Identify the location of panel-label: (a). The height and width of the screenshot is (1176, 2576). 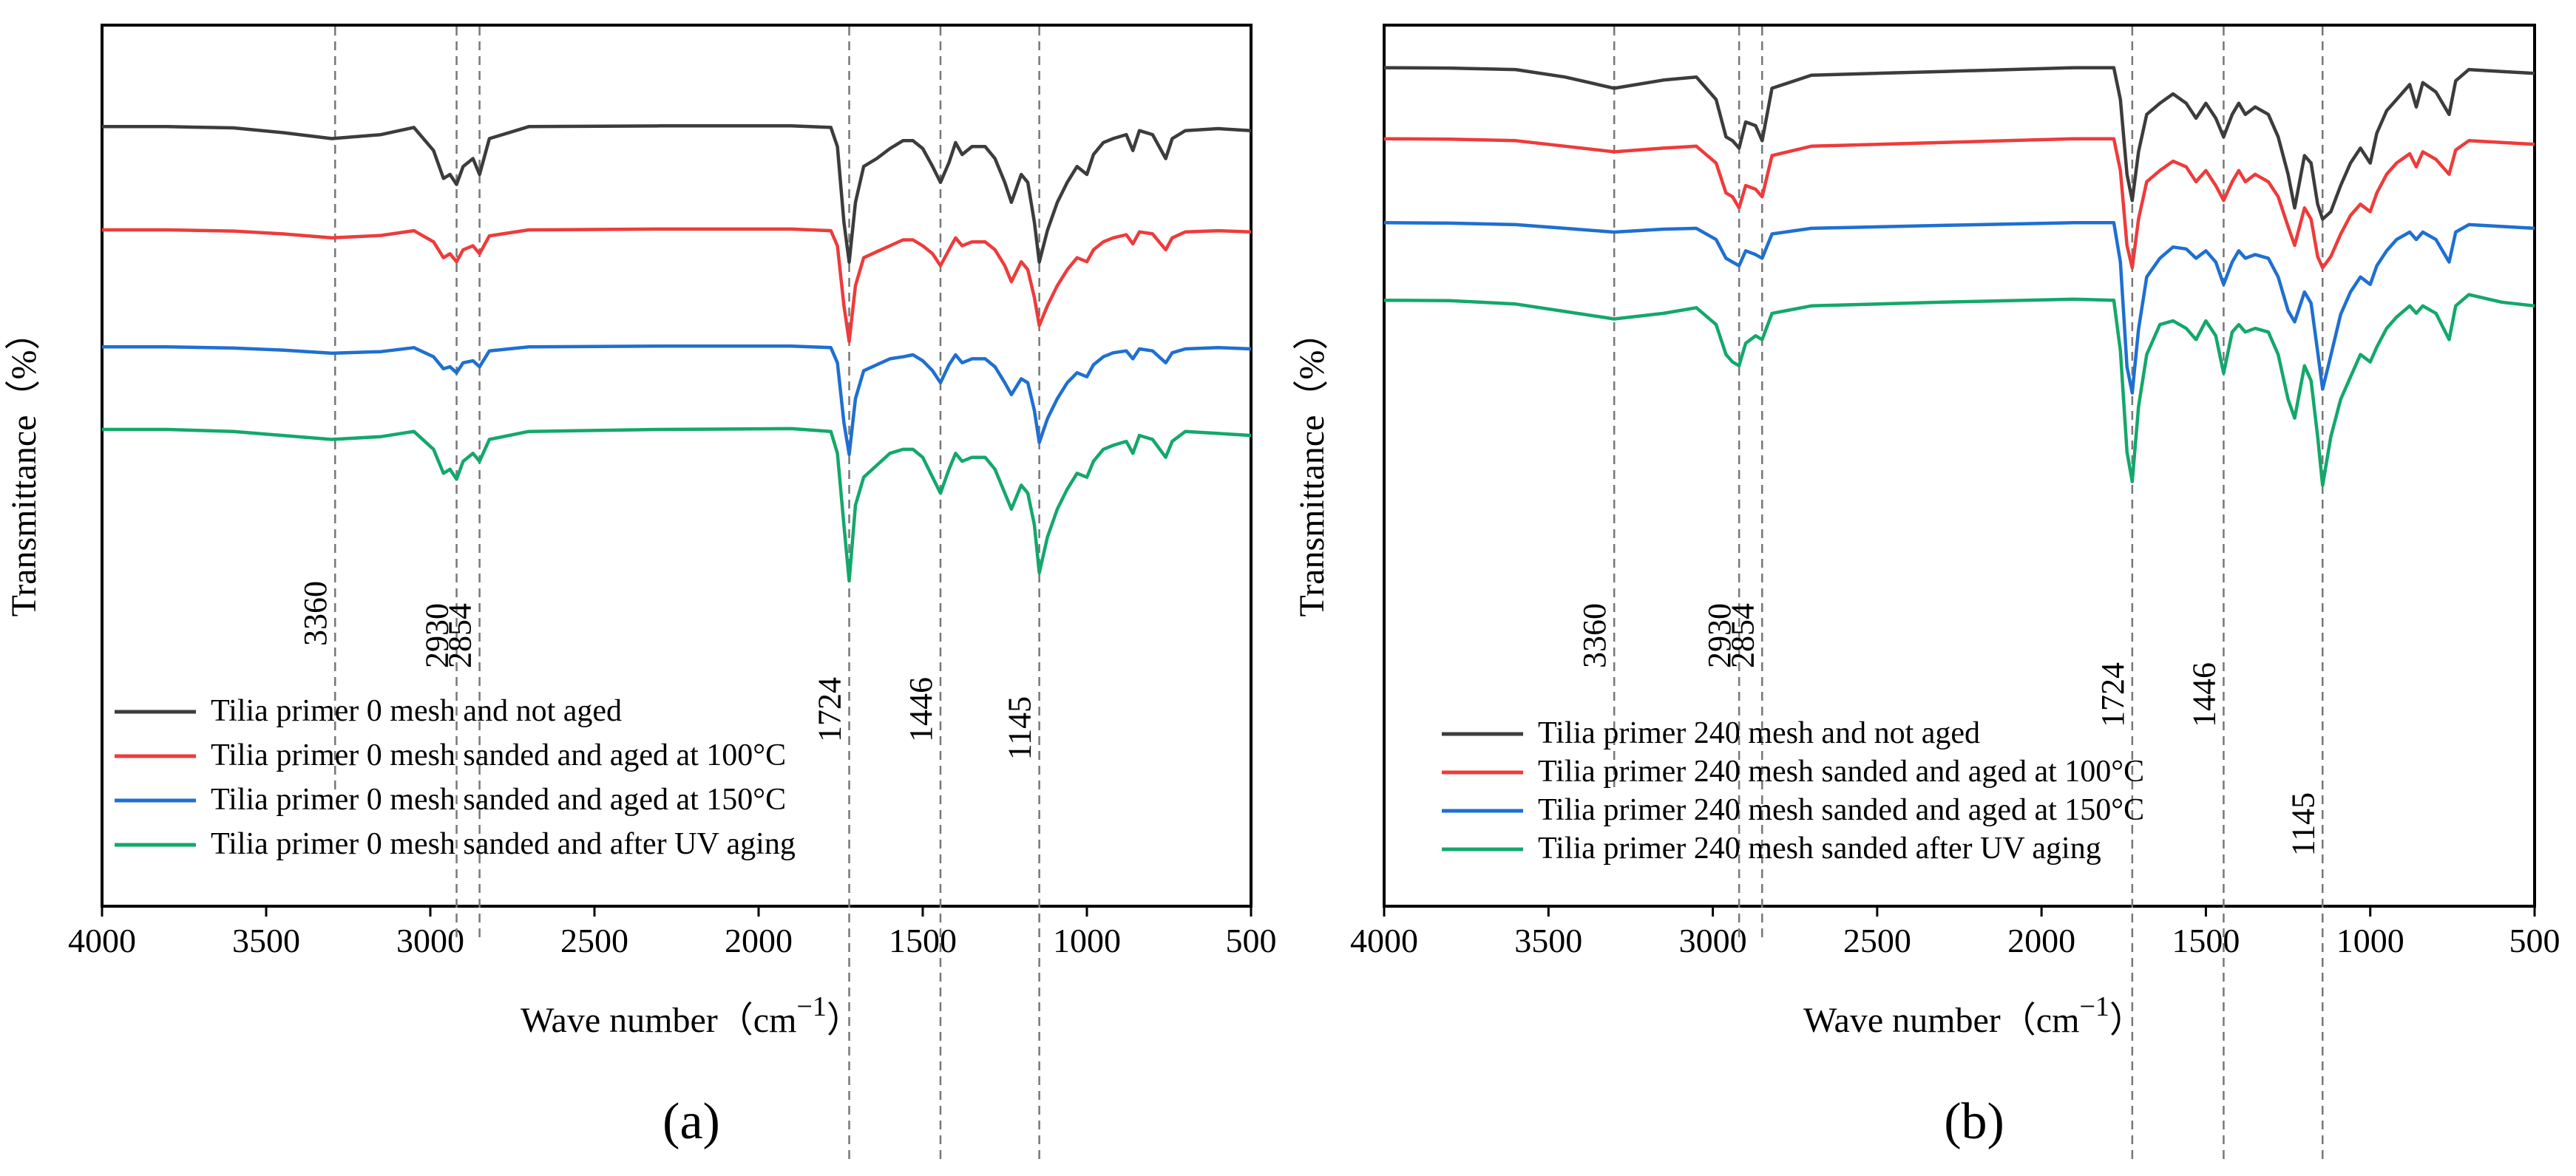
(691, 1121).